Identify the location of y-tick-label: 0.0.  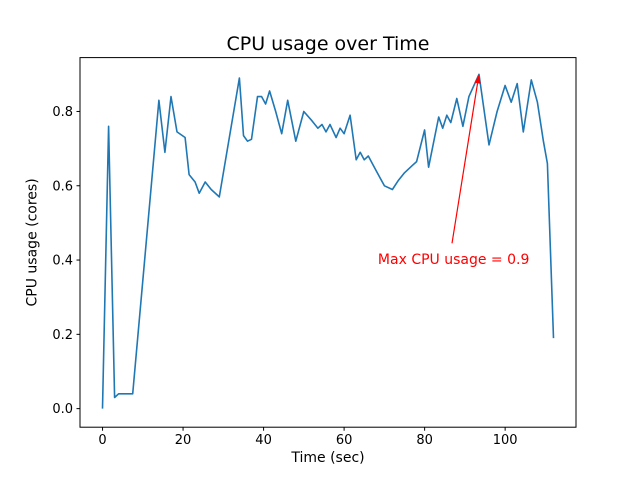
(62, 409).